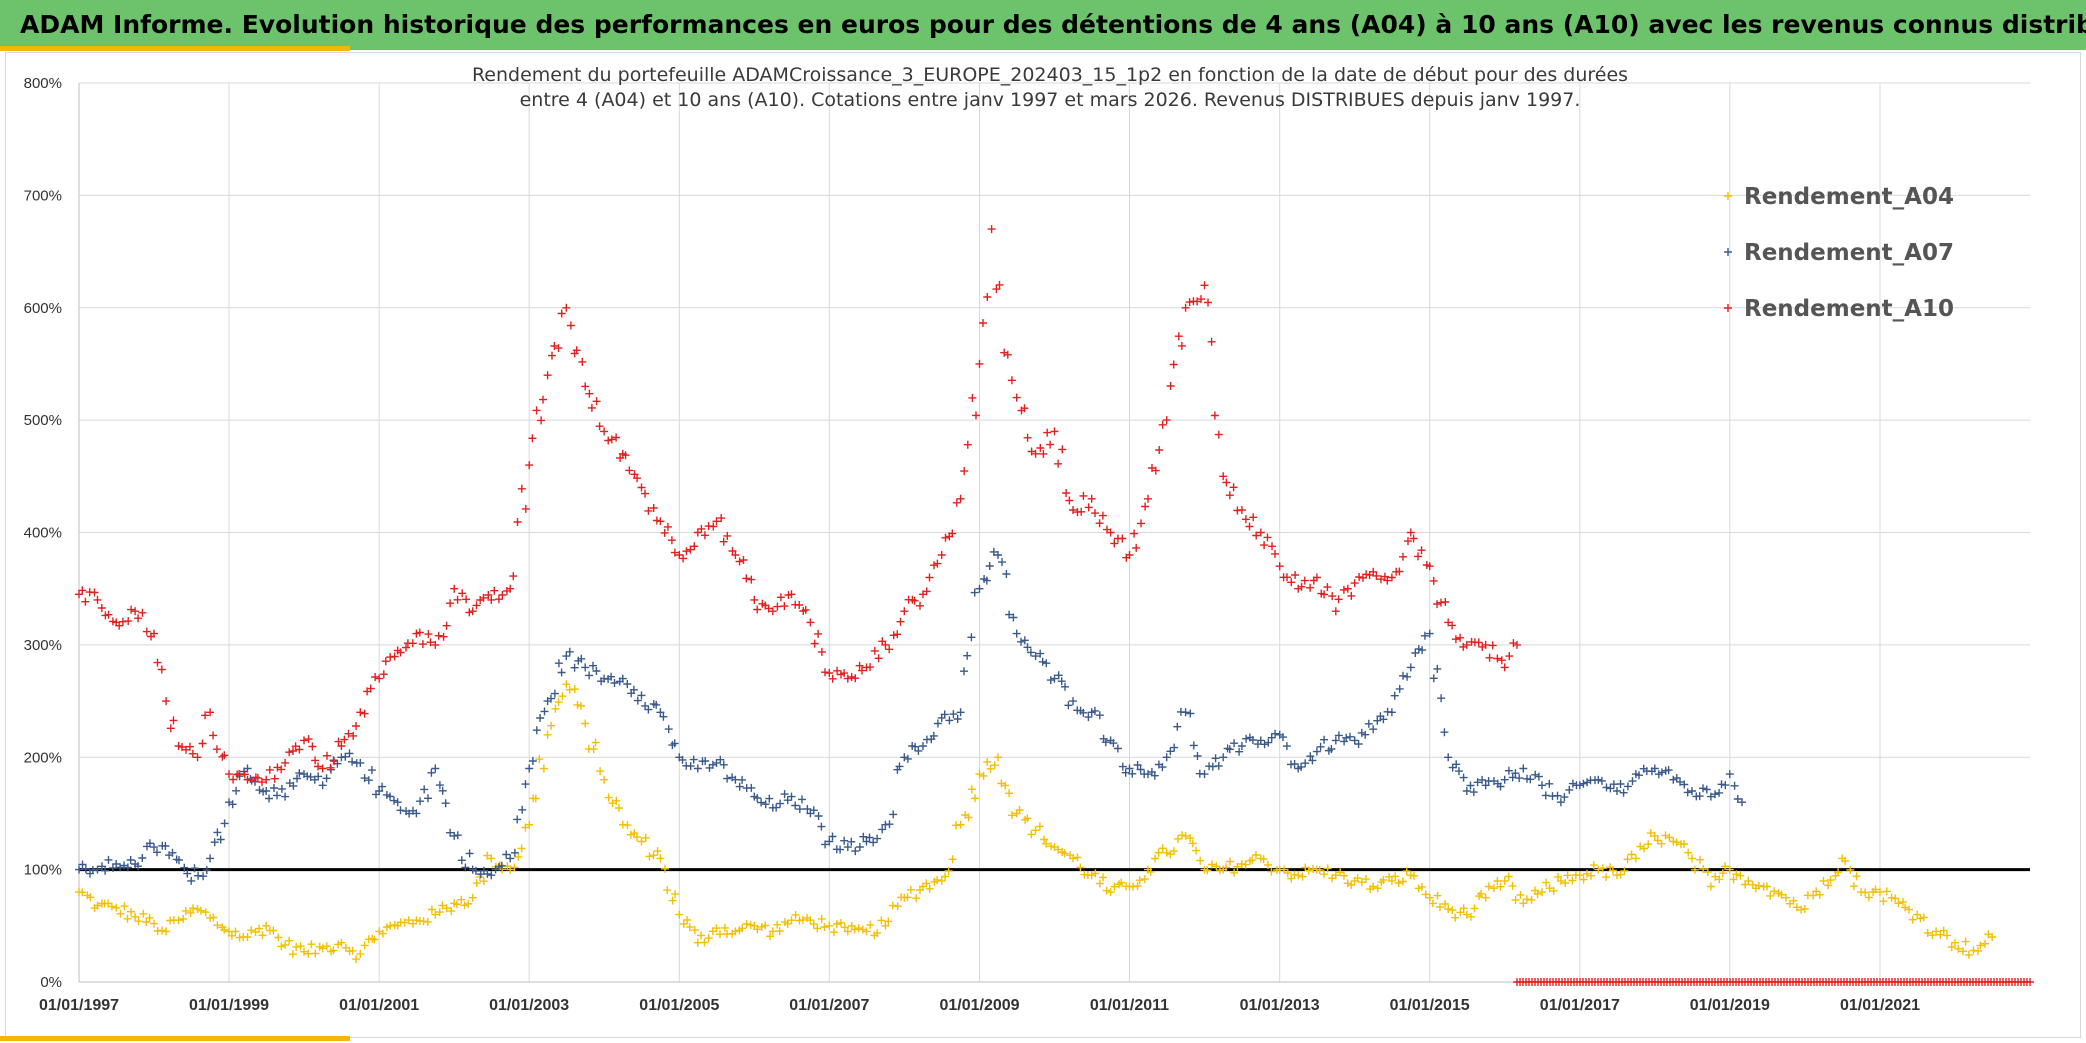 The height and width of the screenshot is (1043, 2086). Describe the element at coordinates (1849, 309) in the screenshot. I see `legend-label: Rendement_A10` at that location.